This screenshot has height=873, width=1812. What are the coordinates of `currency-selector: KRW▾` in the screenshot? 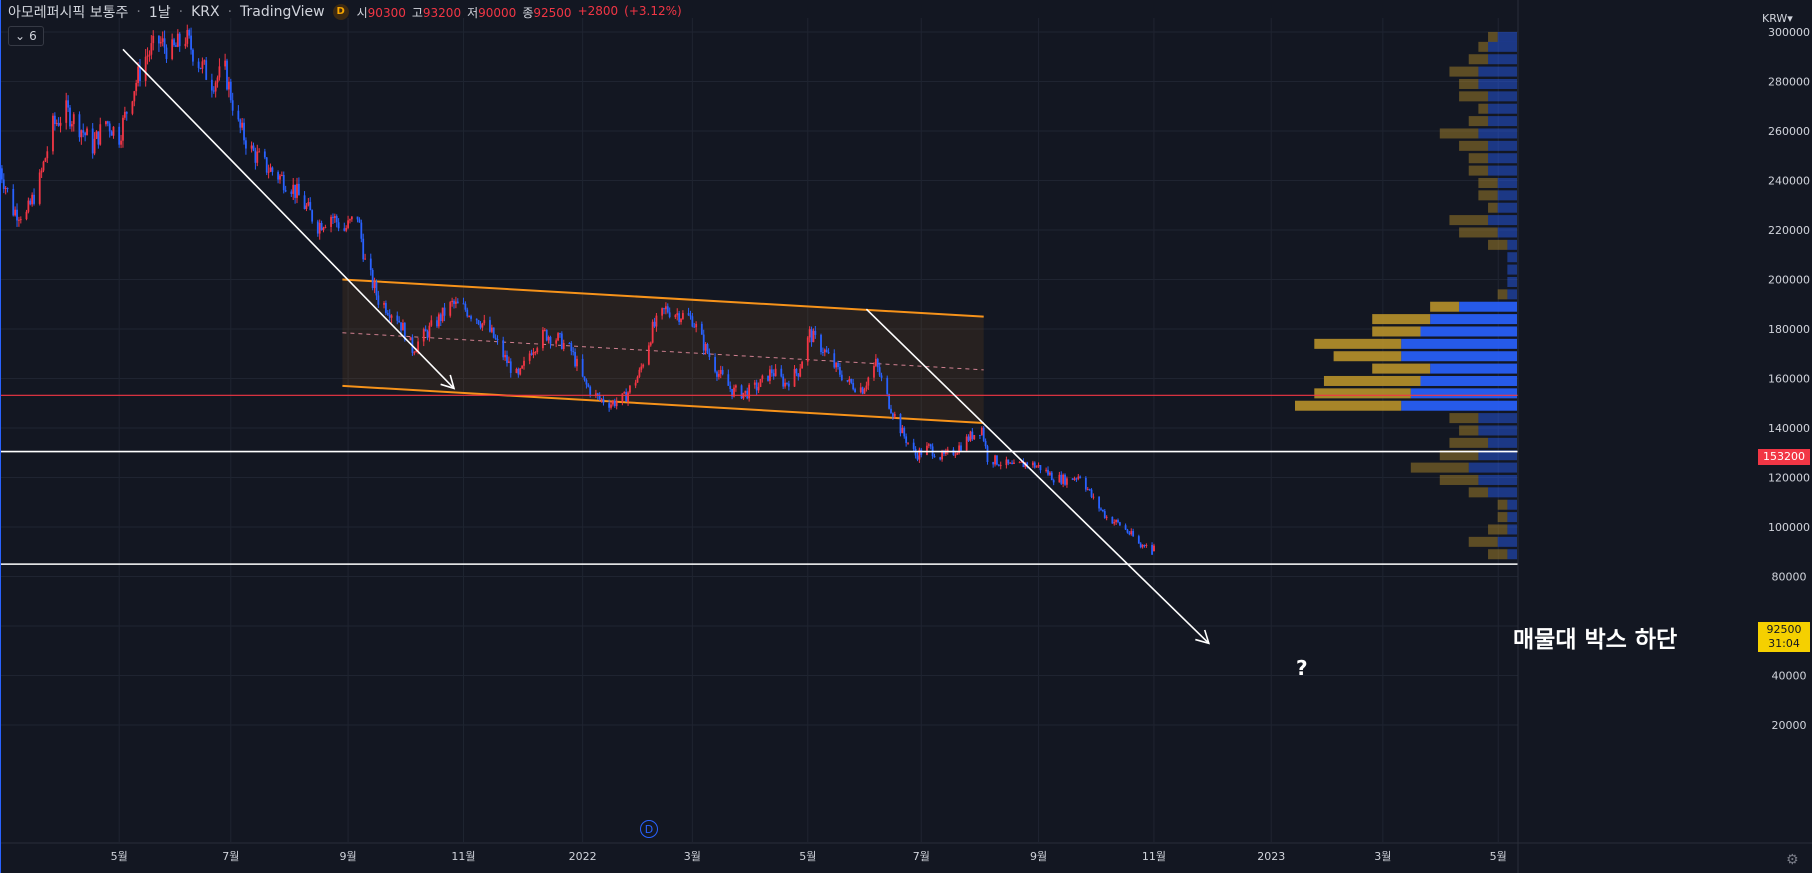 It's located at (1777, 18).